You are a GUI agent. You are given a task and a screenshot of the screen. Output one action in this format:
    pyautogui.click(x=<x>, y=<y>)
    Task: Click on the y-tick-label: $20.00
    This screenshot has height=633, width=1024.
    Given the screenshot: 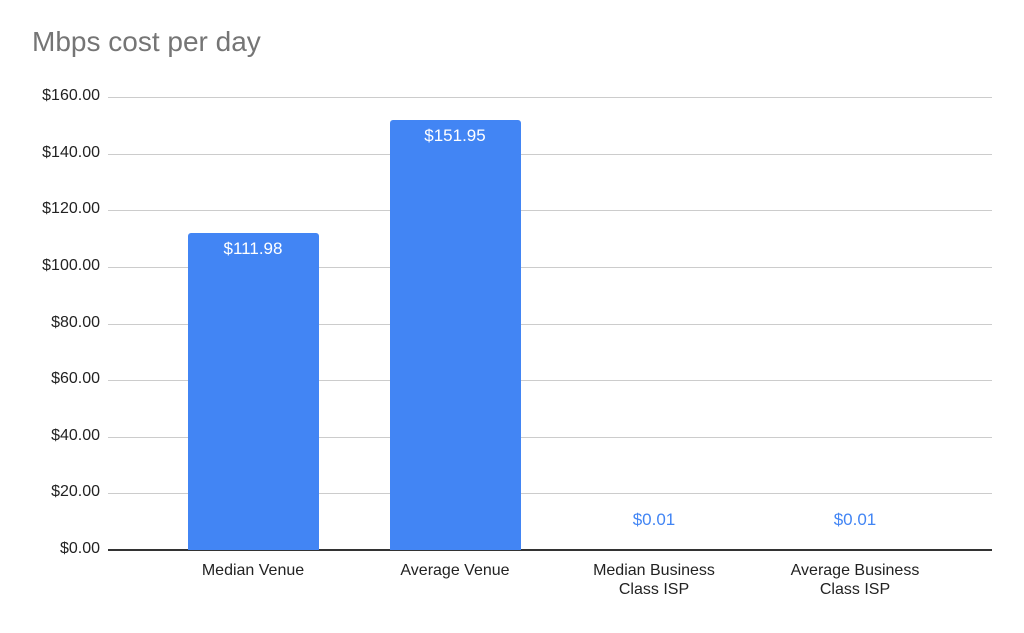 What is the action you would take?
    pyautogui.click(x=75, y=491)
    